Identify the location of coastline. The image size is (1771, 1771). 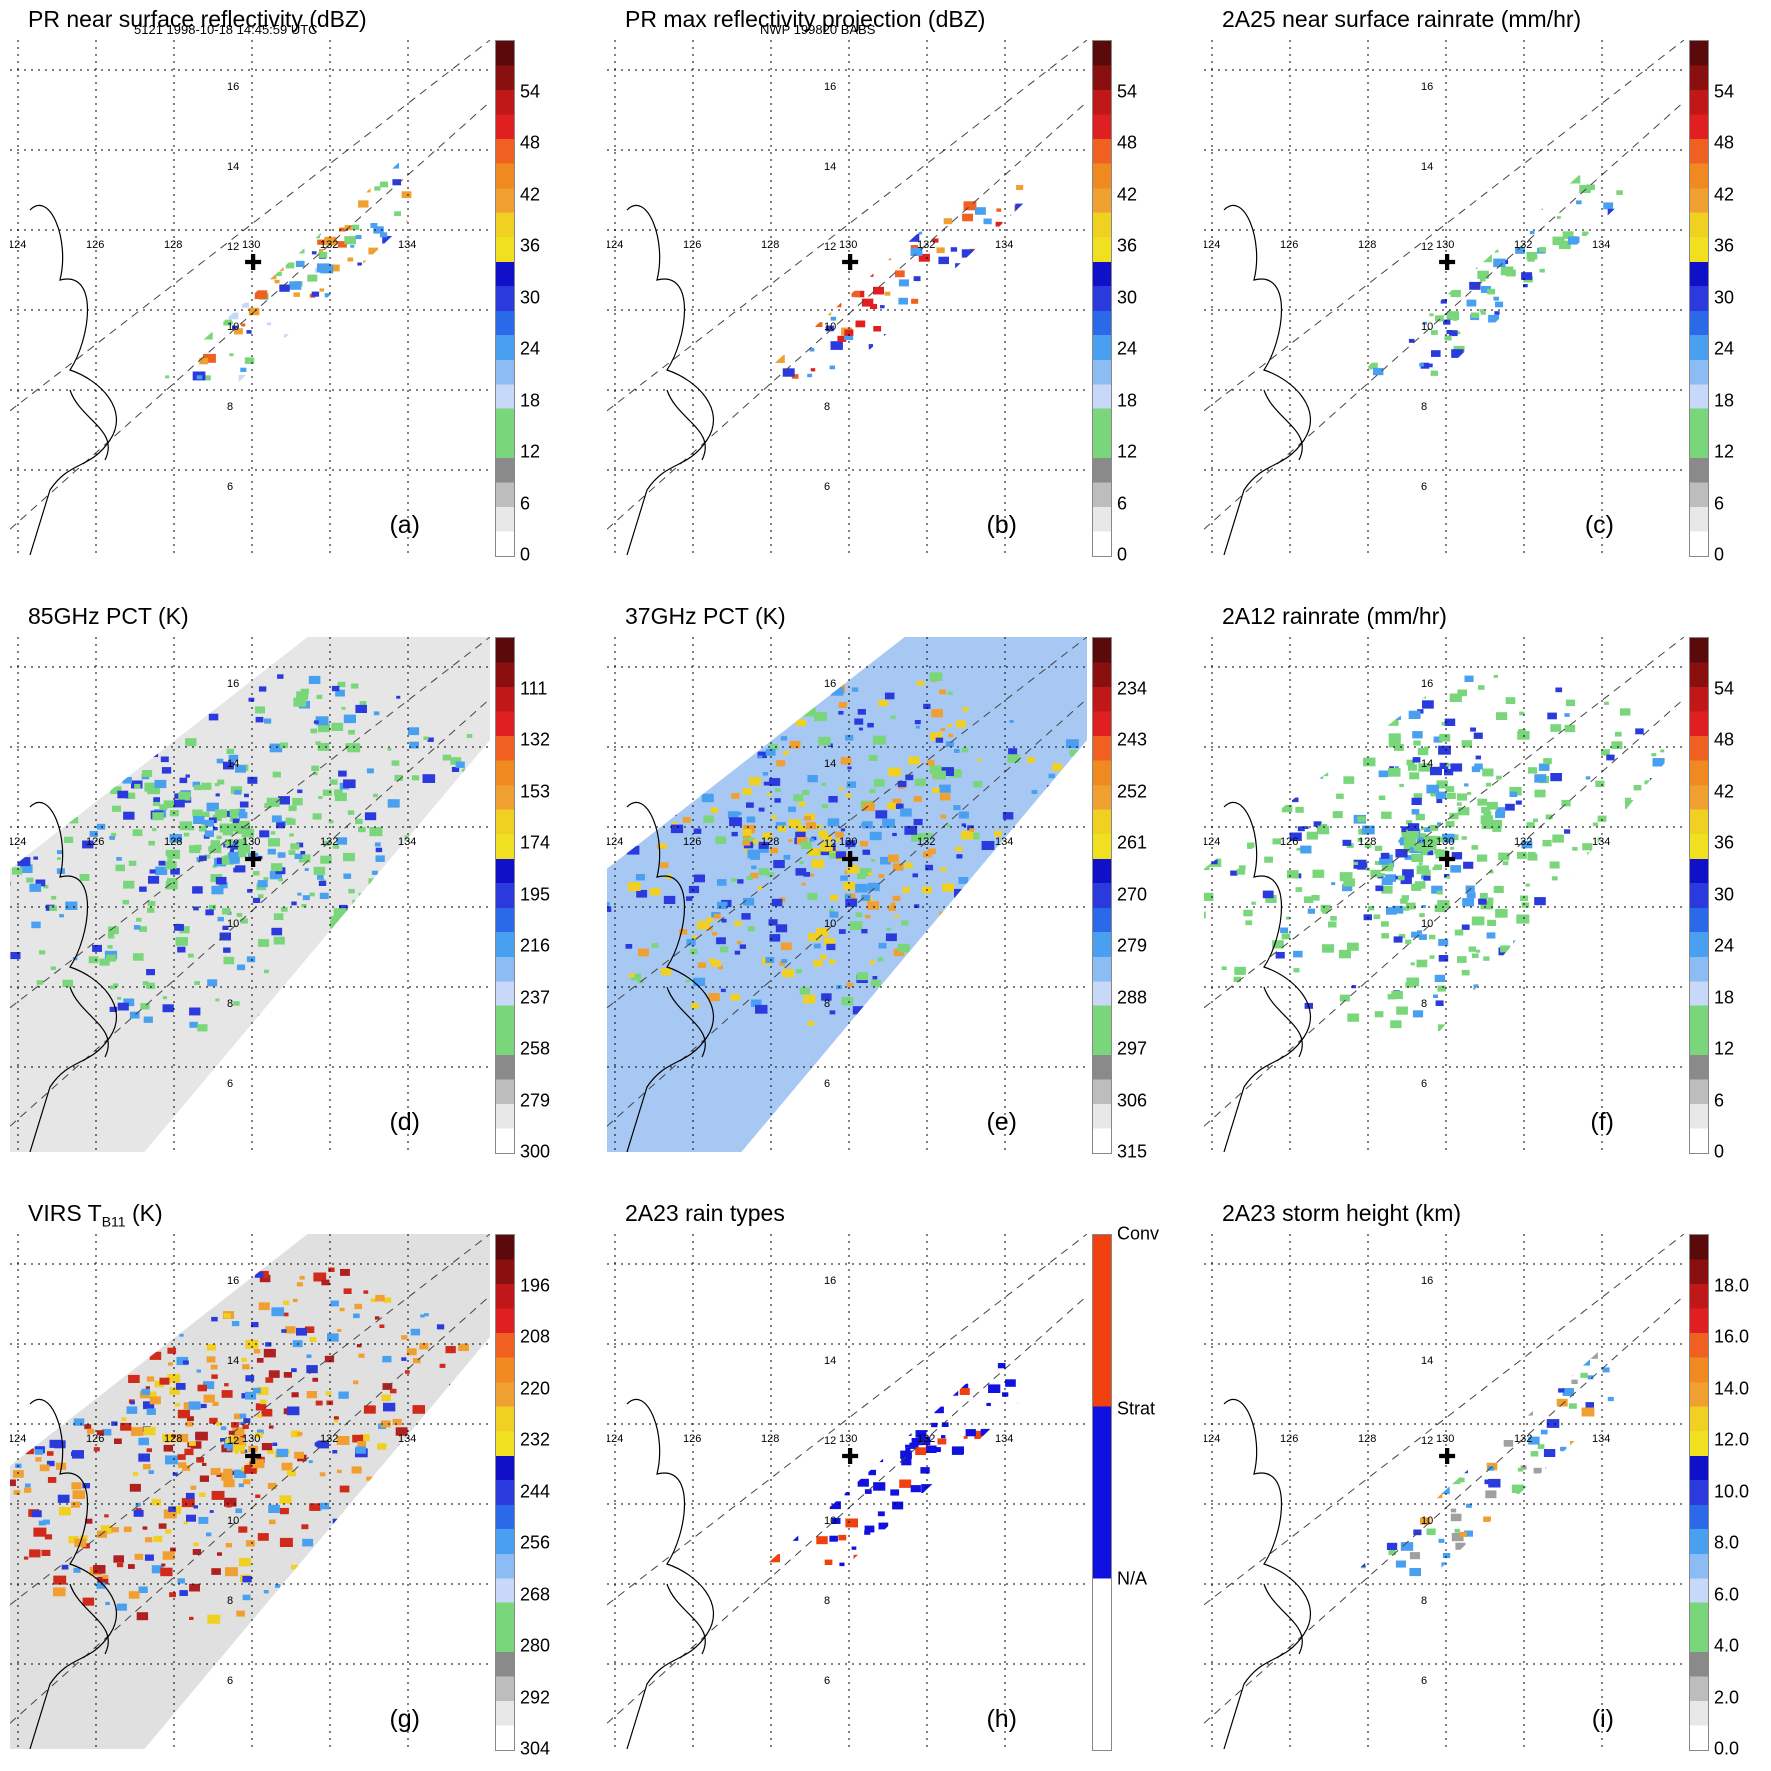
(670, 1573).